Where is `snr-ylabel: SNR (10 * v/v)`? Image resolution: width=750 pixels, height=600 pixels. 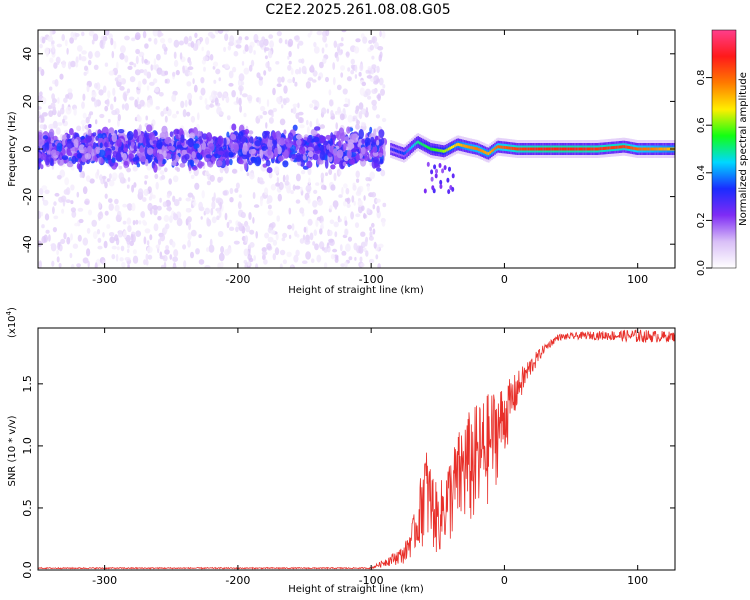 snr-ylabel: SNR (10 * v/v) is located at coordinates (12, 450).